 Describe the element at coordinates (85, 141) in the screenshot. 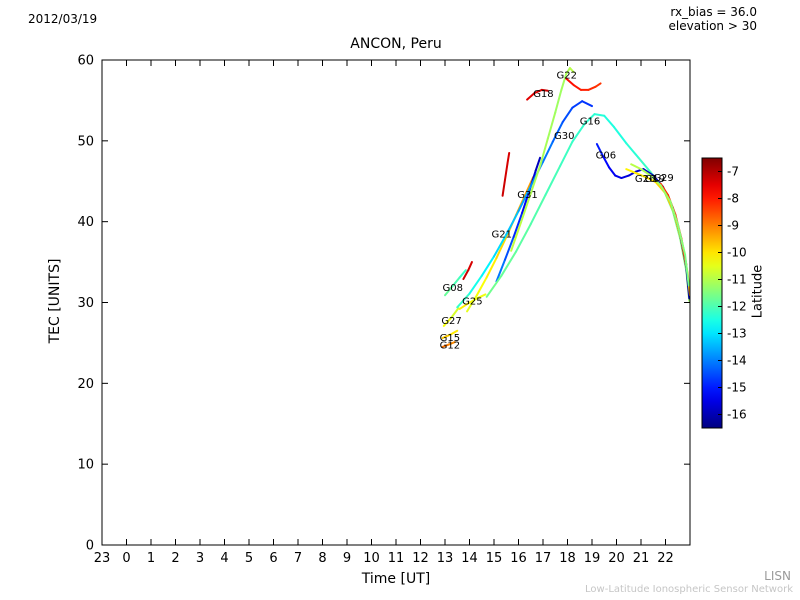

I see `tick-label: 50` at that location.